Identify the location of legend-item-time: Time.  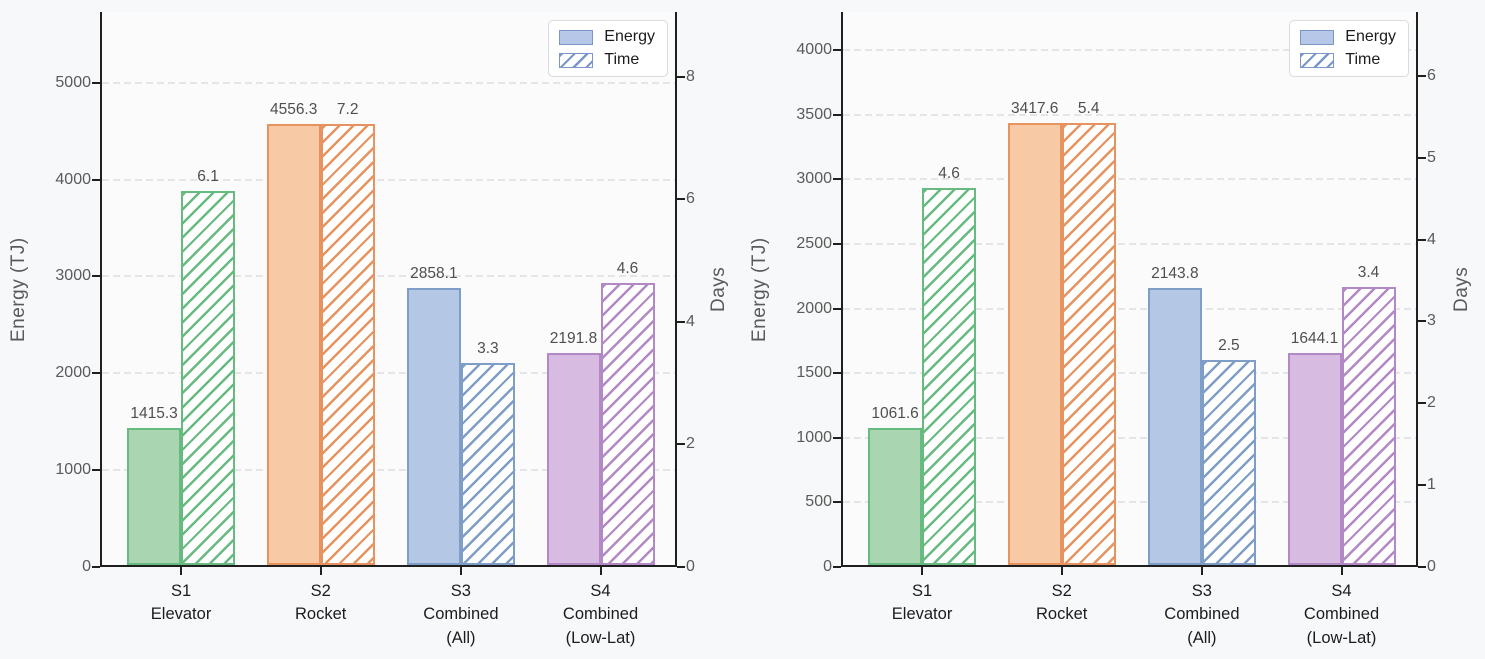
(1348, 60).